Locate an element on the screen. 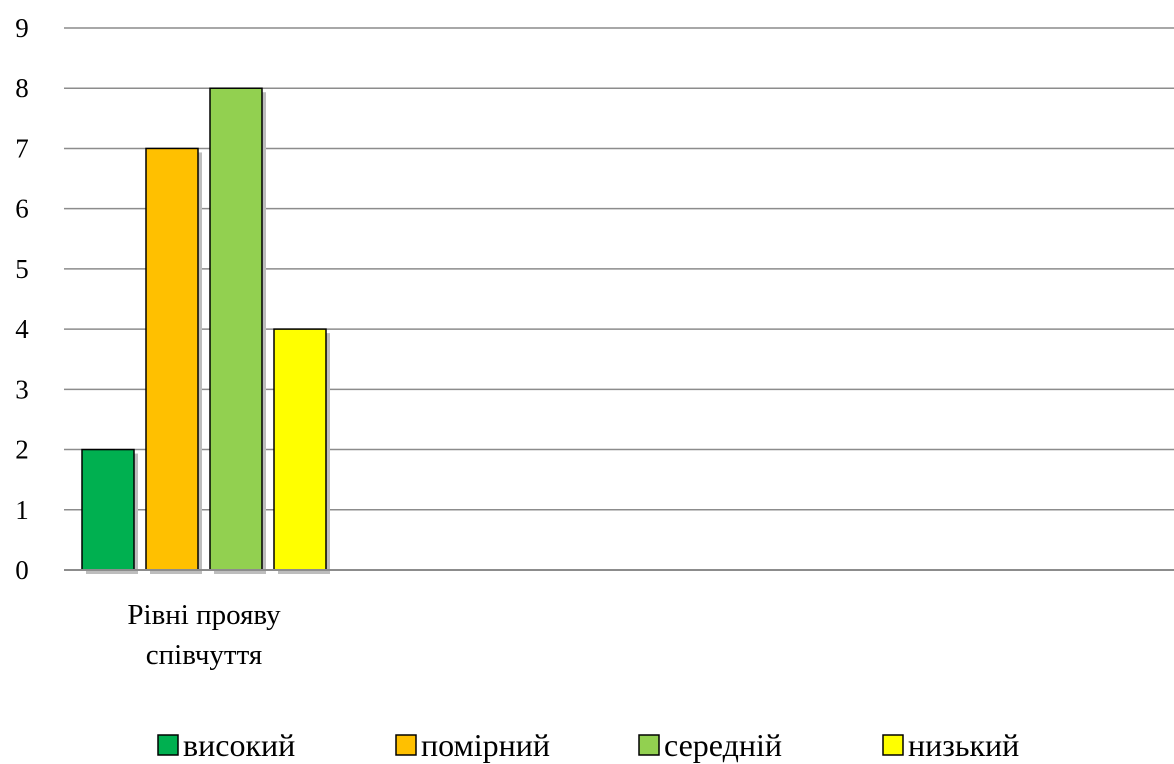 The image size is (1174, 764). legend-swatch-помірний is located at coordinates (406, 745).